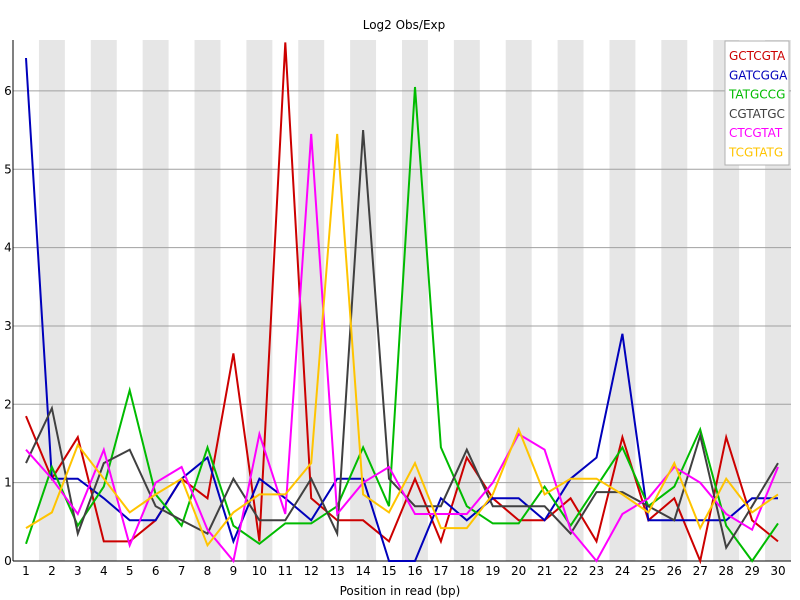 Image resolution: width=800 pixels, height=600 pixels. Describe the element at coordinates (337, 571) in the screenshot. I see `x-tick-label: 13` at that location.